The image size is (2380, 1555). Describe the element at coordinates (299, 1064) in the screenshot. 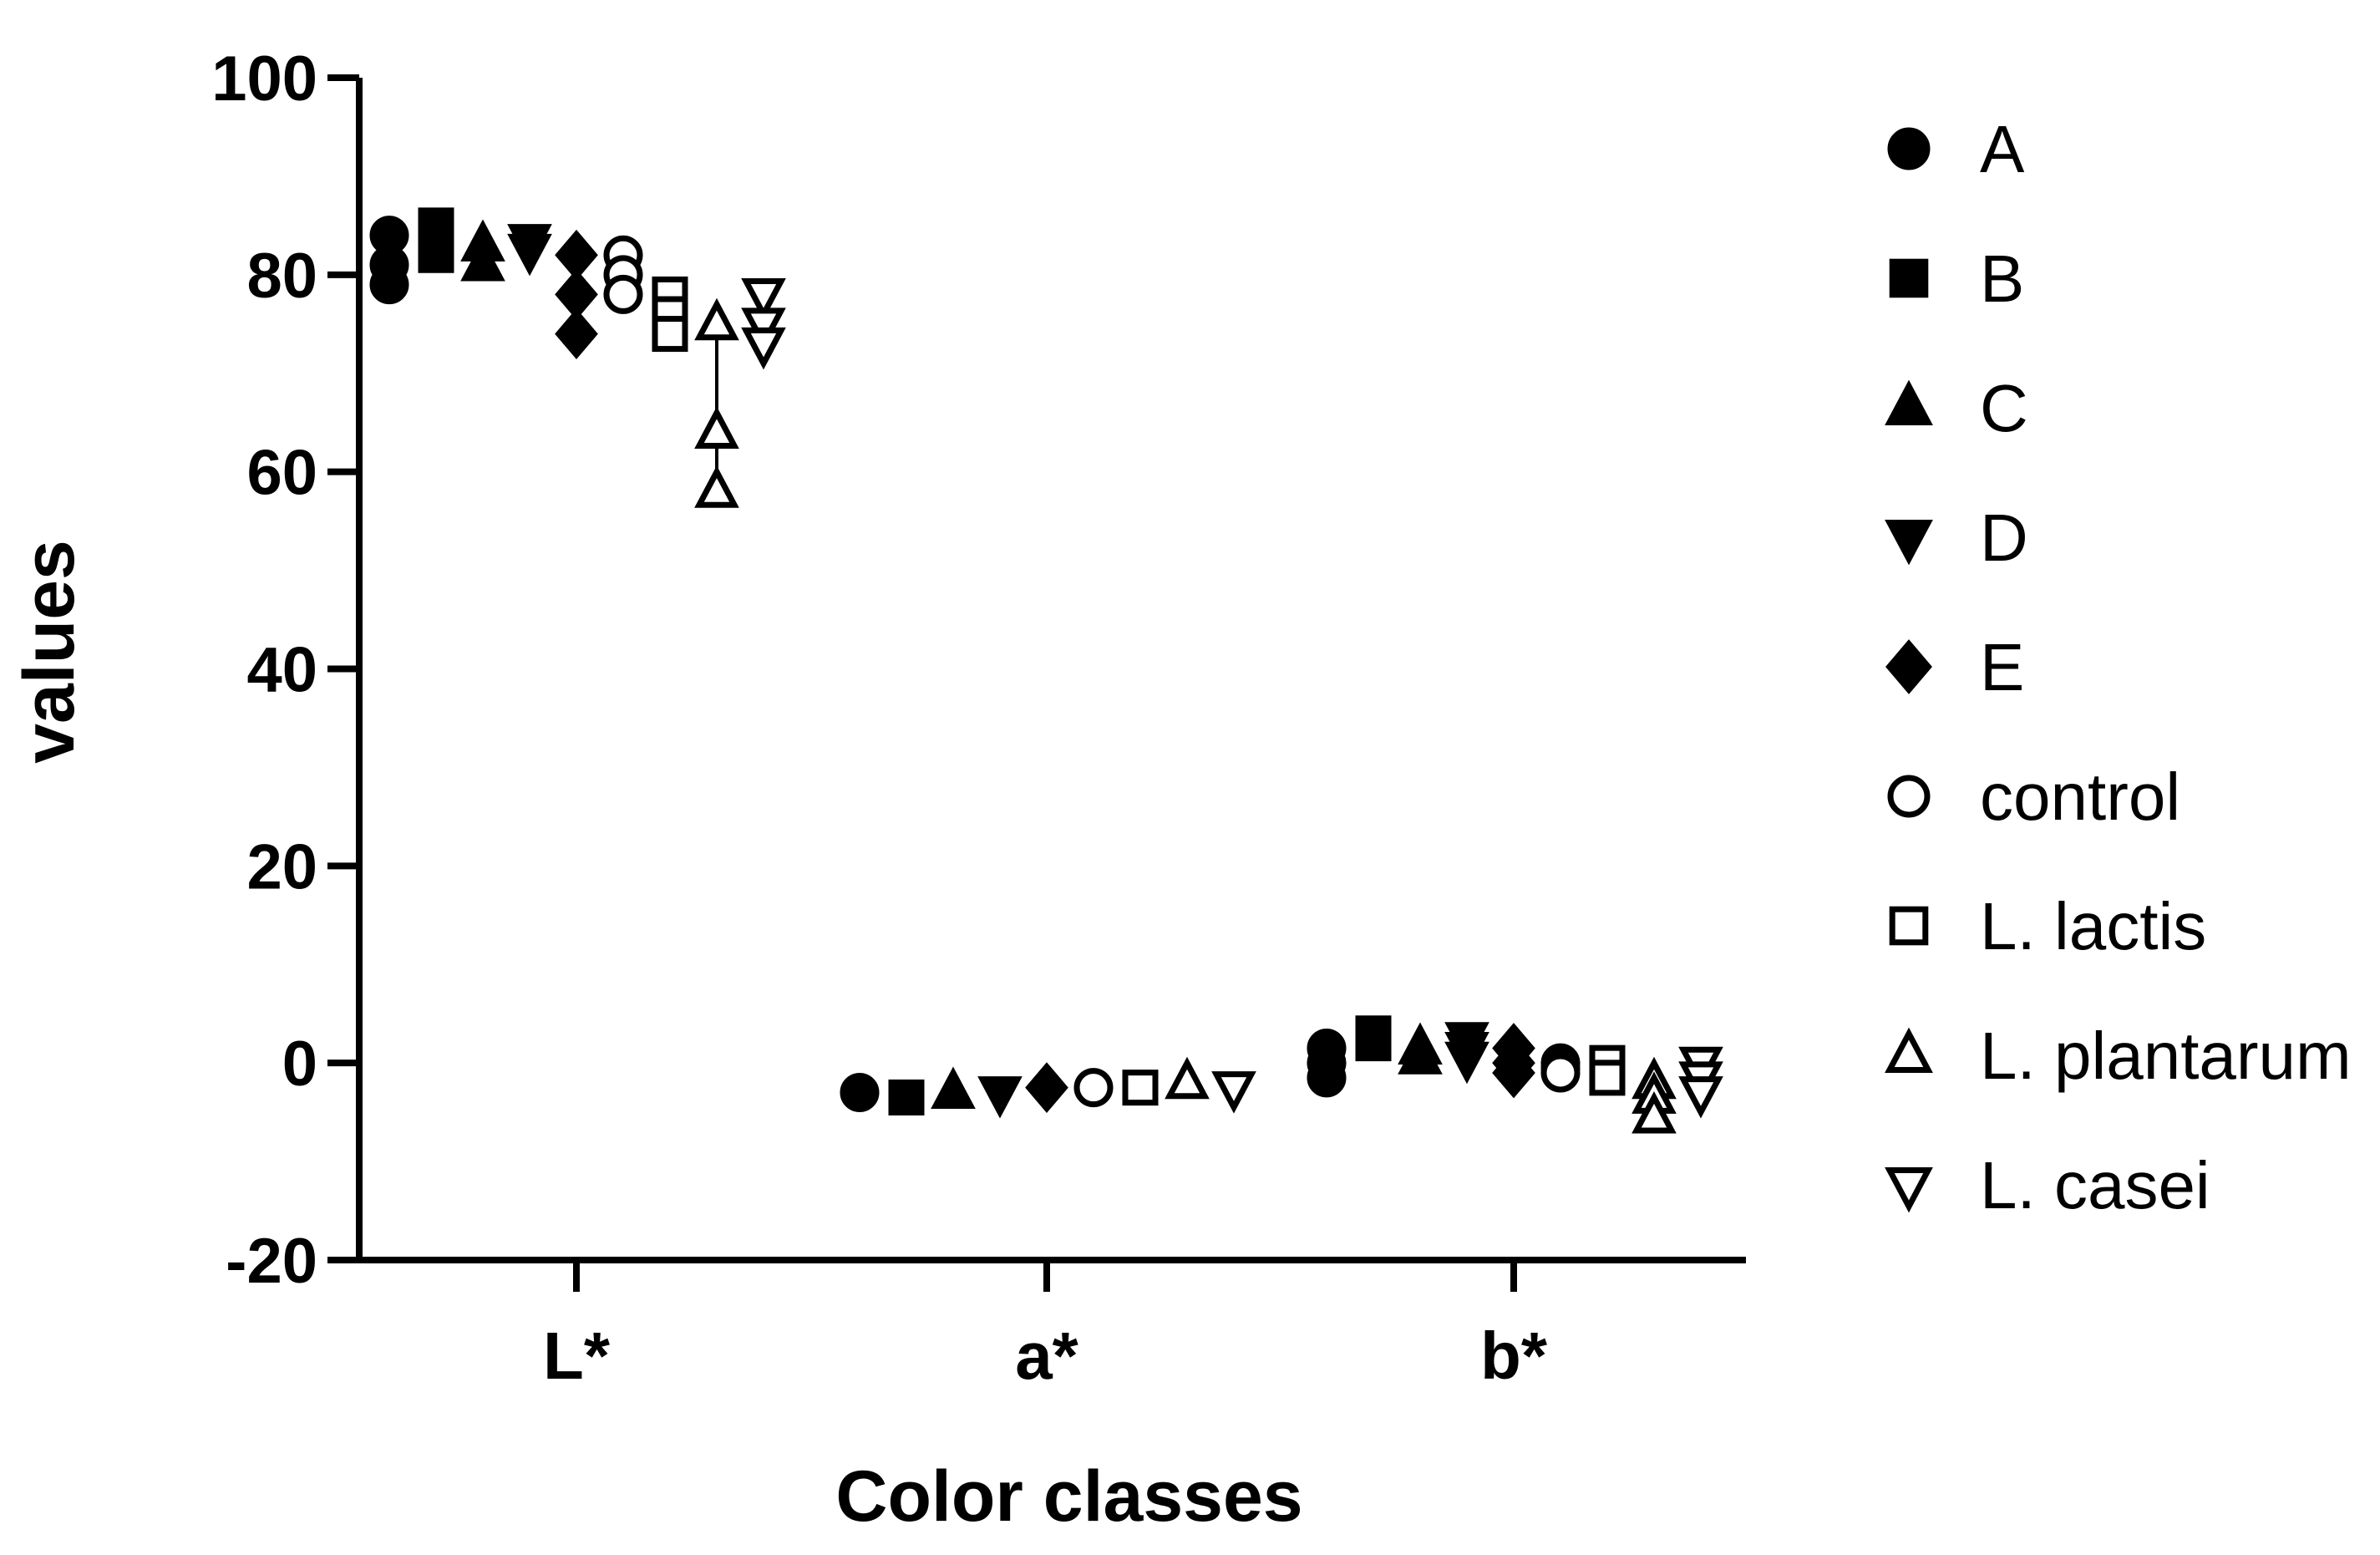

I see `y-tick-label: 0` at that location.